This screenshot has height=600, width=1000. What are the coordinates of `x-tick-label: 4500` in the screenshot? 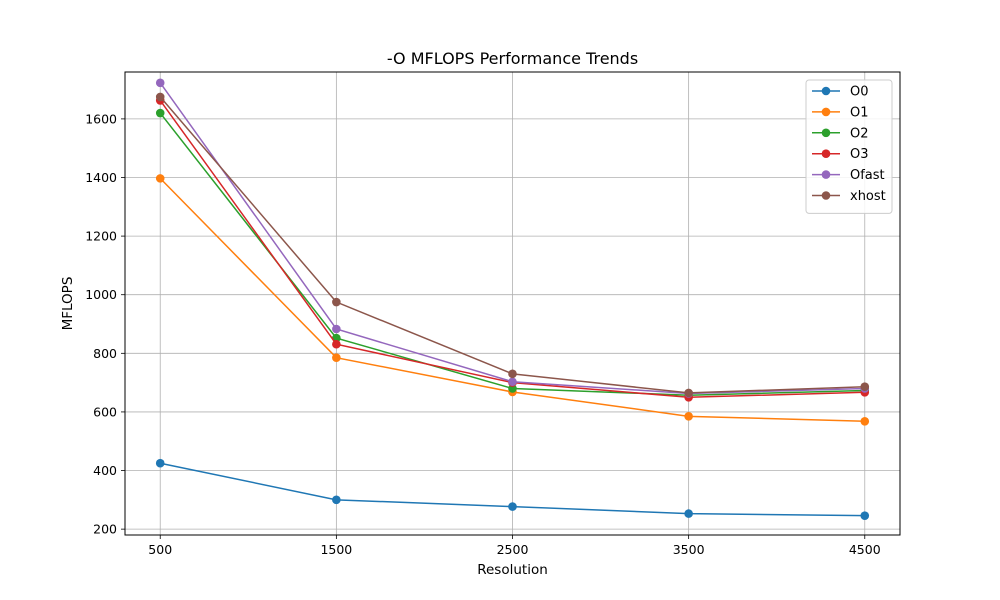 It's located at (865, 549).